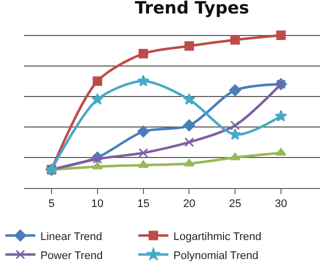 Image resolution: width=320 pixels, height=269 pixels. What do you see at coordinates (281, 204) in the screenshot?
I see `x-tick-label: 30` at bounding box center [281, 204].